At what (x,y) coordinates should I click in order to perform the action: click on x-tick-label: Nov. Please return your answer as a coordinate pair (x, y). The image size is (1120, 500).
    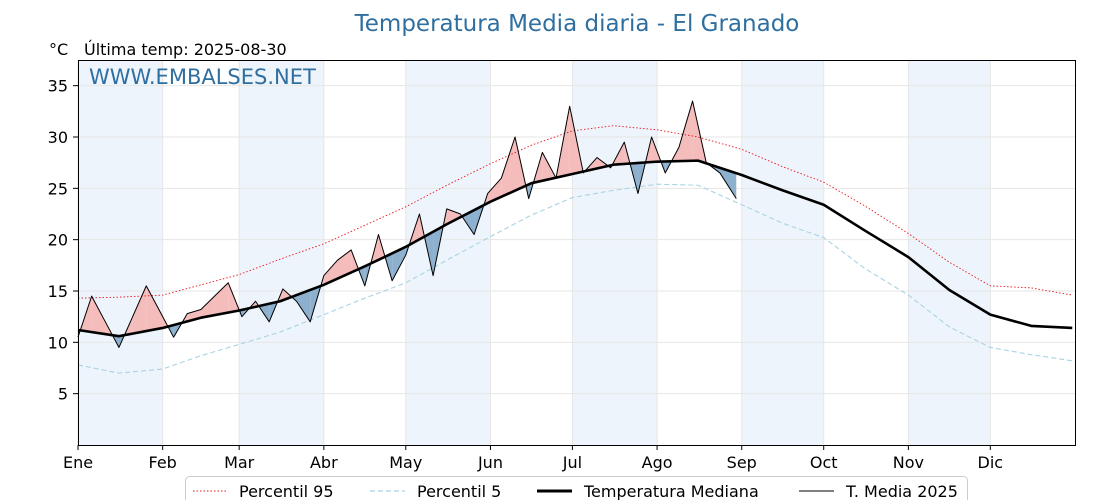
    Looking at the image, I should click on (908, 462).